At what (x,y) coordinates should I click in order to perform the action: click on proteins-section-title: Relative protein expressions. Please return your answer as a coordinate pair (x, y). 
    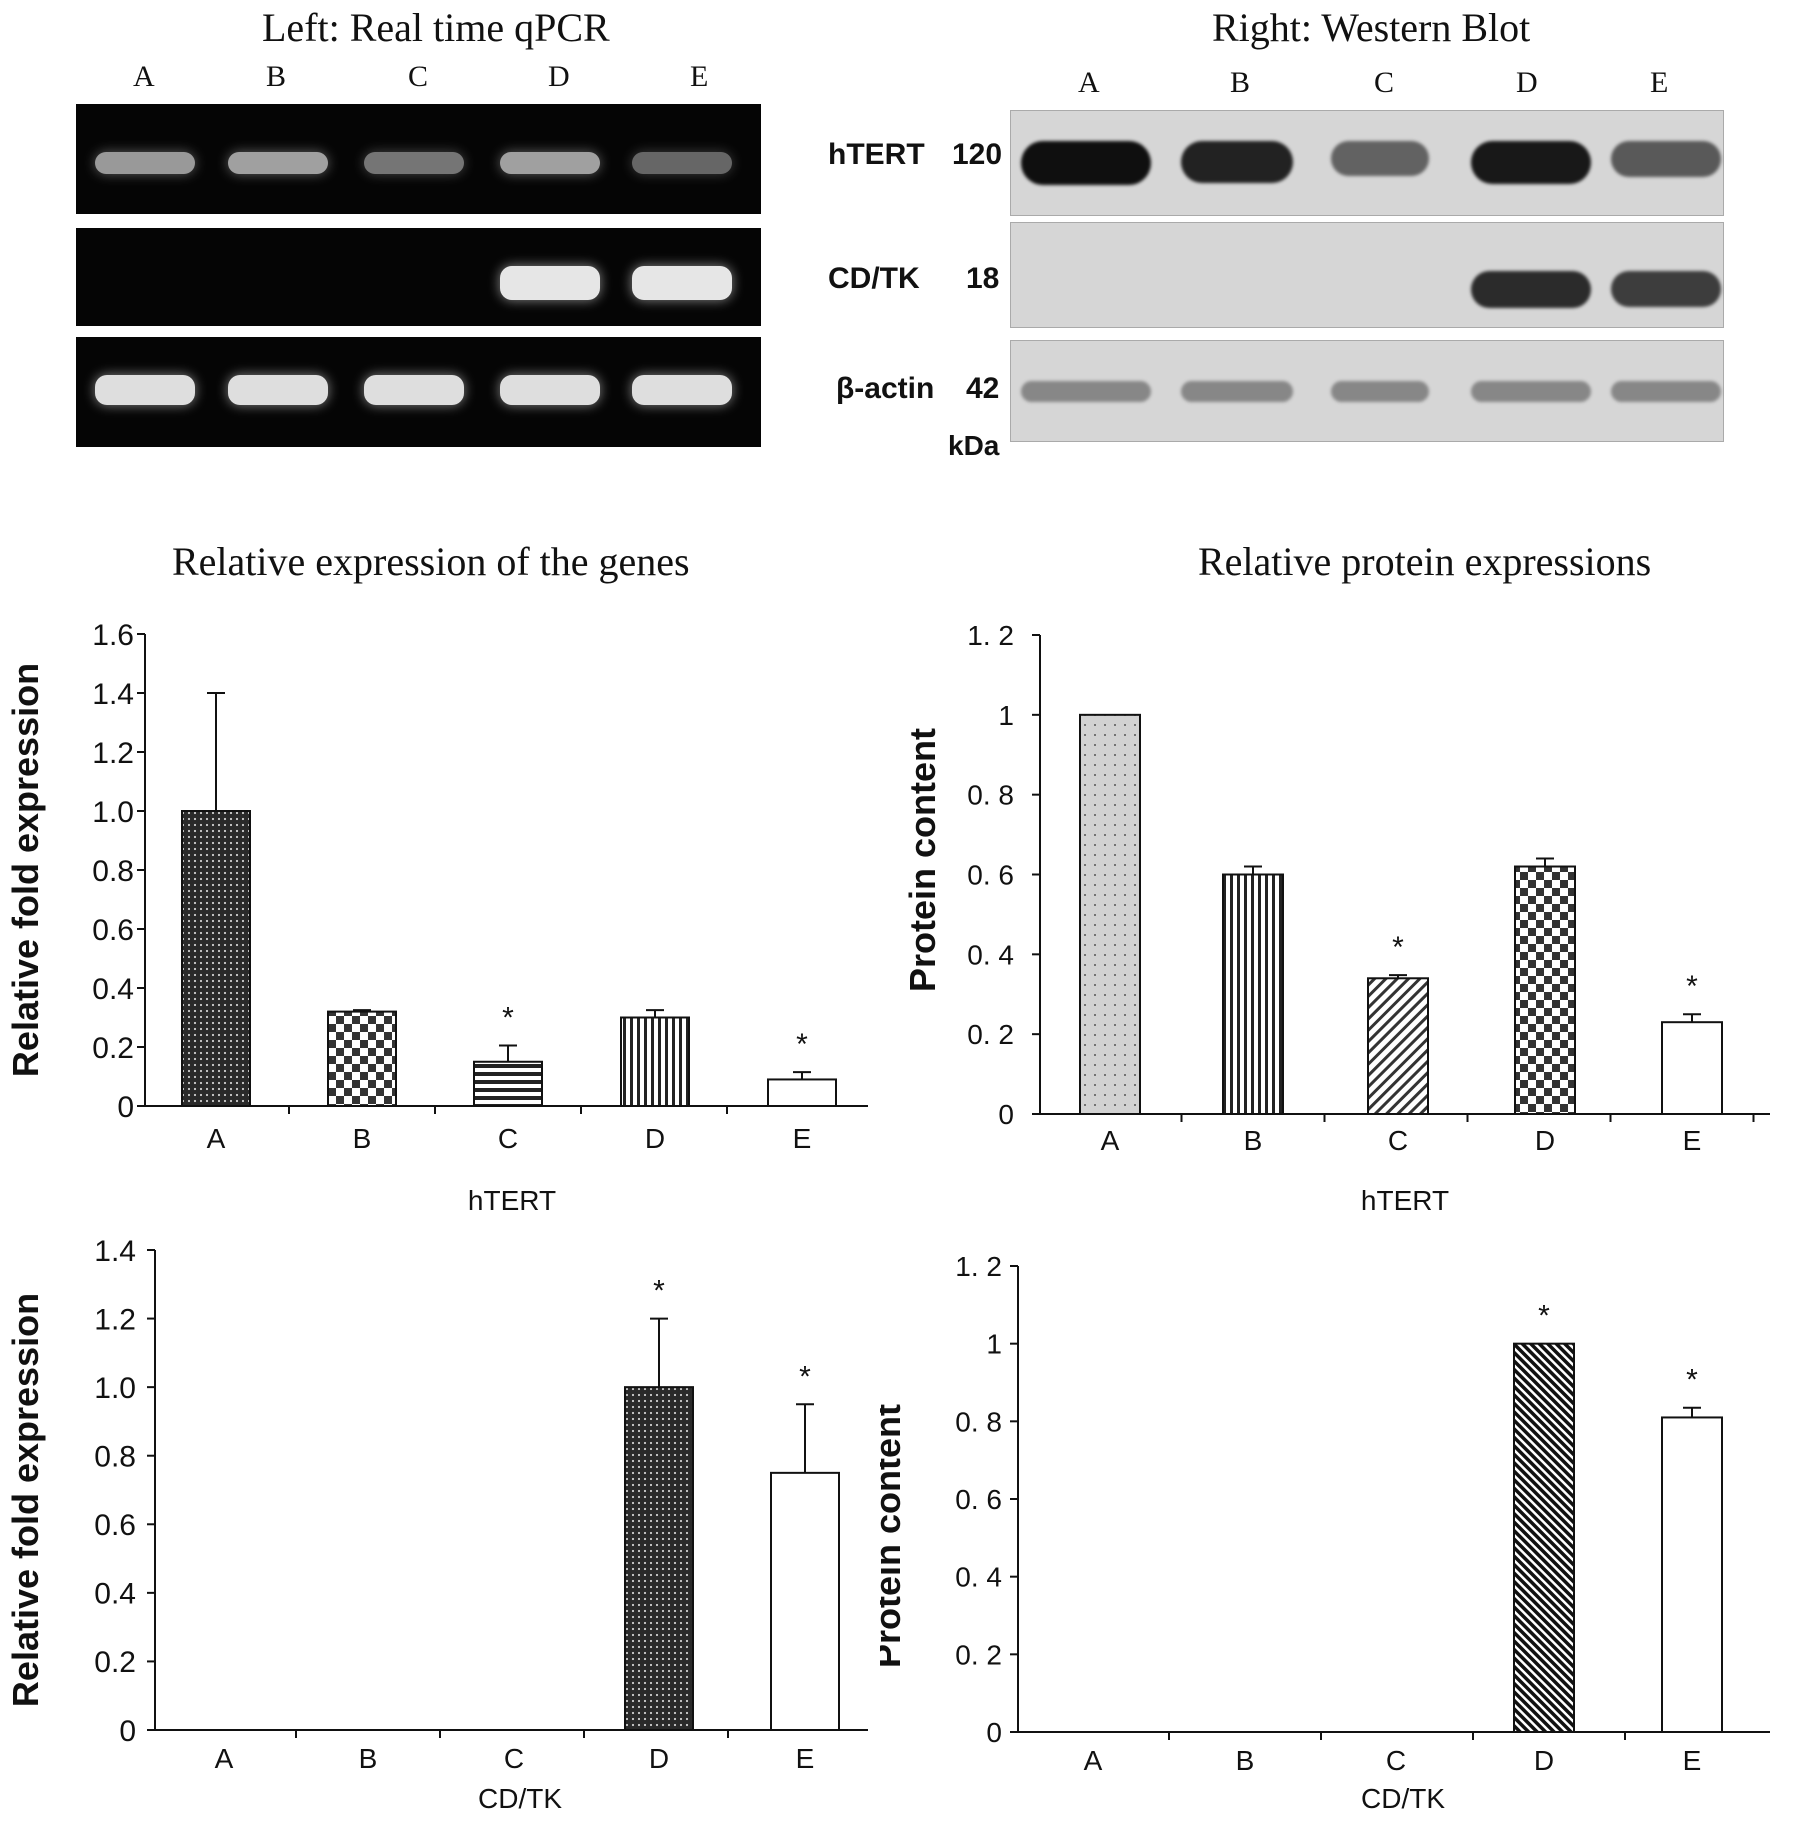
    Looking at the image, I should click on (1425, 561).